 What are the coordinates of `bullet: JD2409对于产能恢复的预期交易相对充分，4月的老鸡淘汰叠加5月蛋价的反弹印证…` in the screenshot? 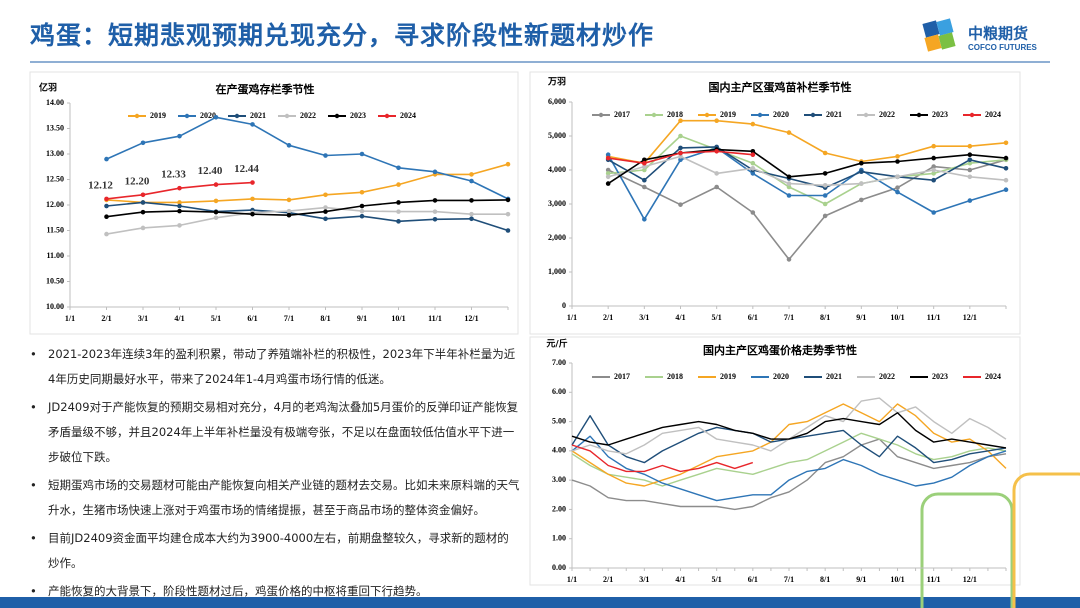 It's located at (274, 432).